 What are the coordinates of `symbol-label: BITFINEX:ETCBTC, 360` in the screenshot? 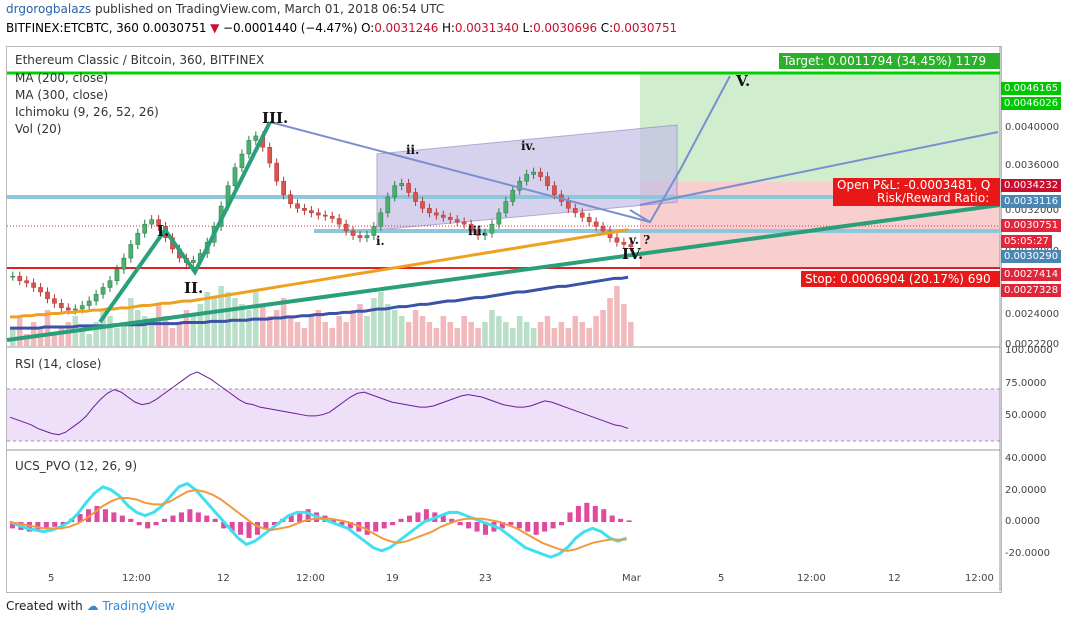 It's located at (72, 28).